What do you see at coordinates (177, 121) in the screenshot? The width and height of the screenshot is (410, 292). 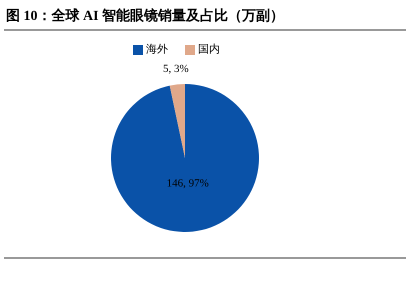 I see `pie-slice` at bounding box center [177, 121].